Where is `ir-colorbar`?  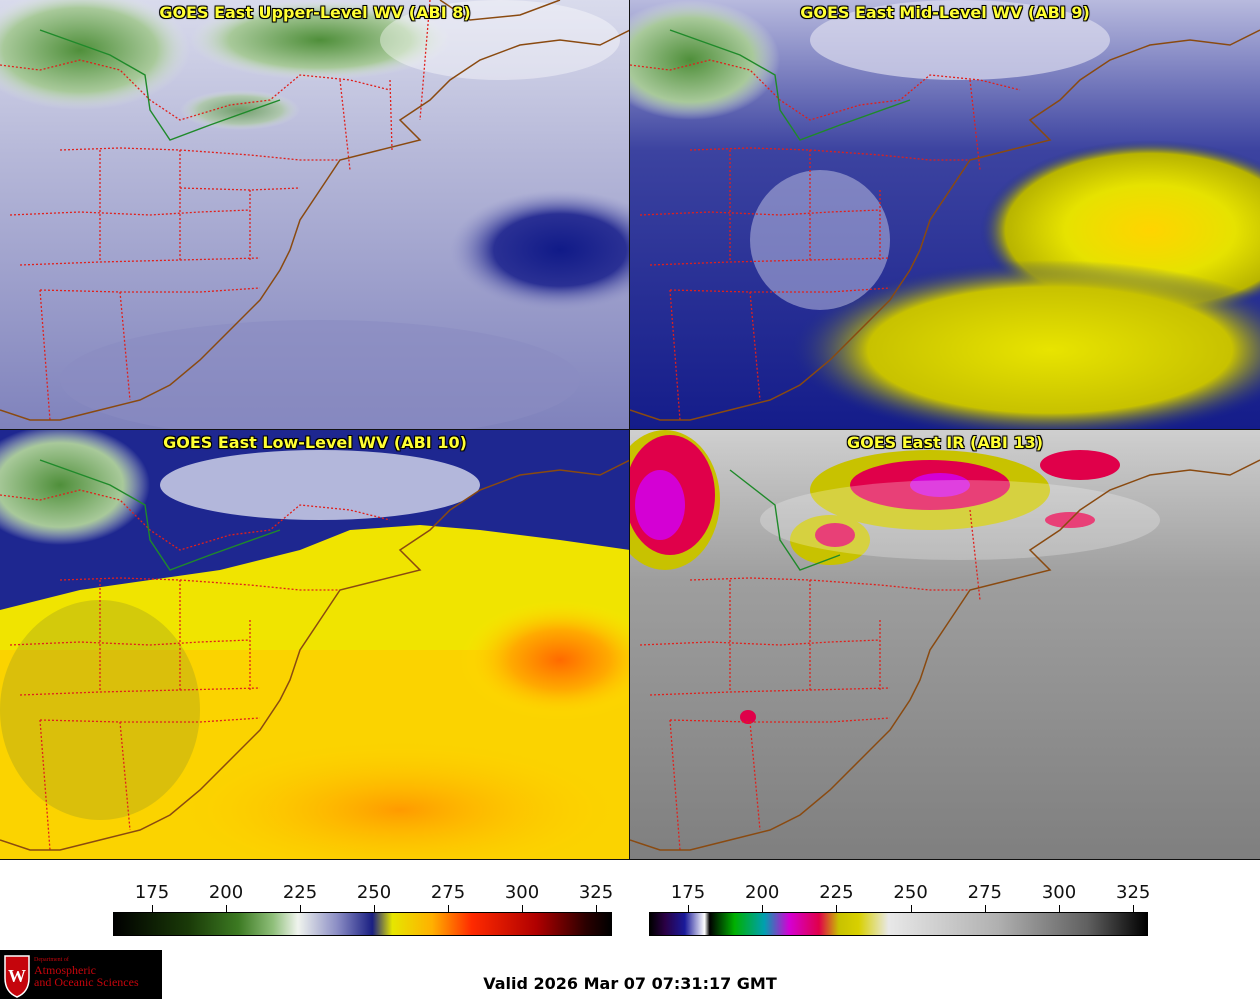 ir-colorbar is located at coordinates (898, 924).